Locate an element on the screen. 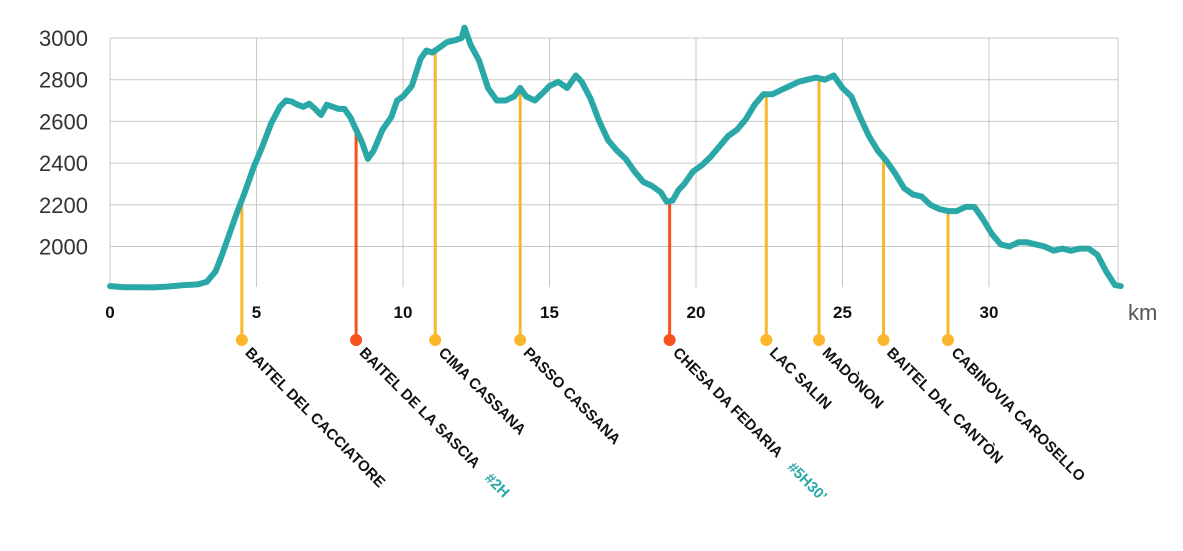 The width and height of the screenshot is (1183, 551). y-tick-label-2000: 2000 is located at coordinates (63, 247).